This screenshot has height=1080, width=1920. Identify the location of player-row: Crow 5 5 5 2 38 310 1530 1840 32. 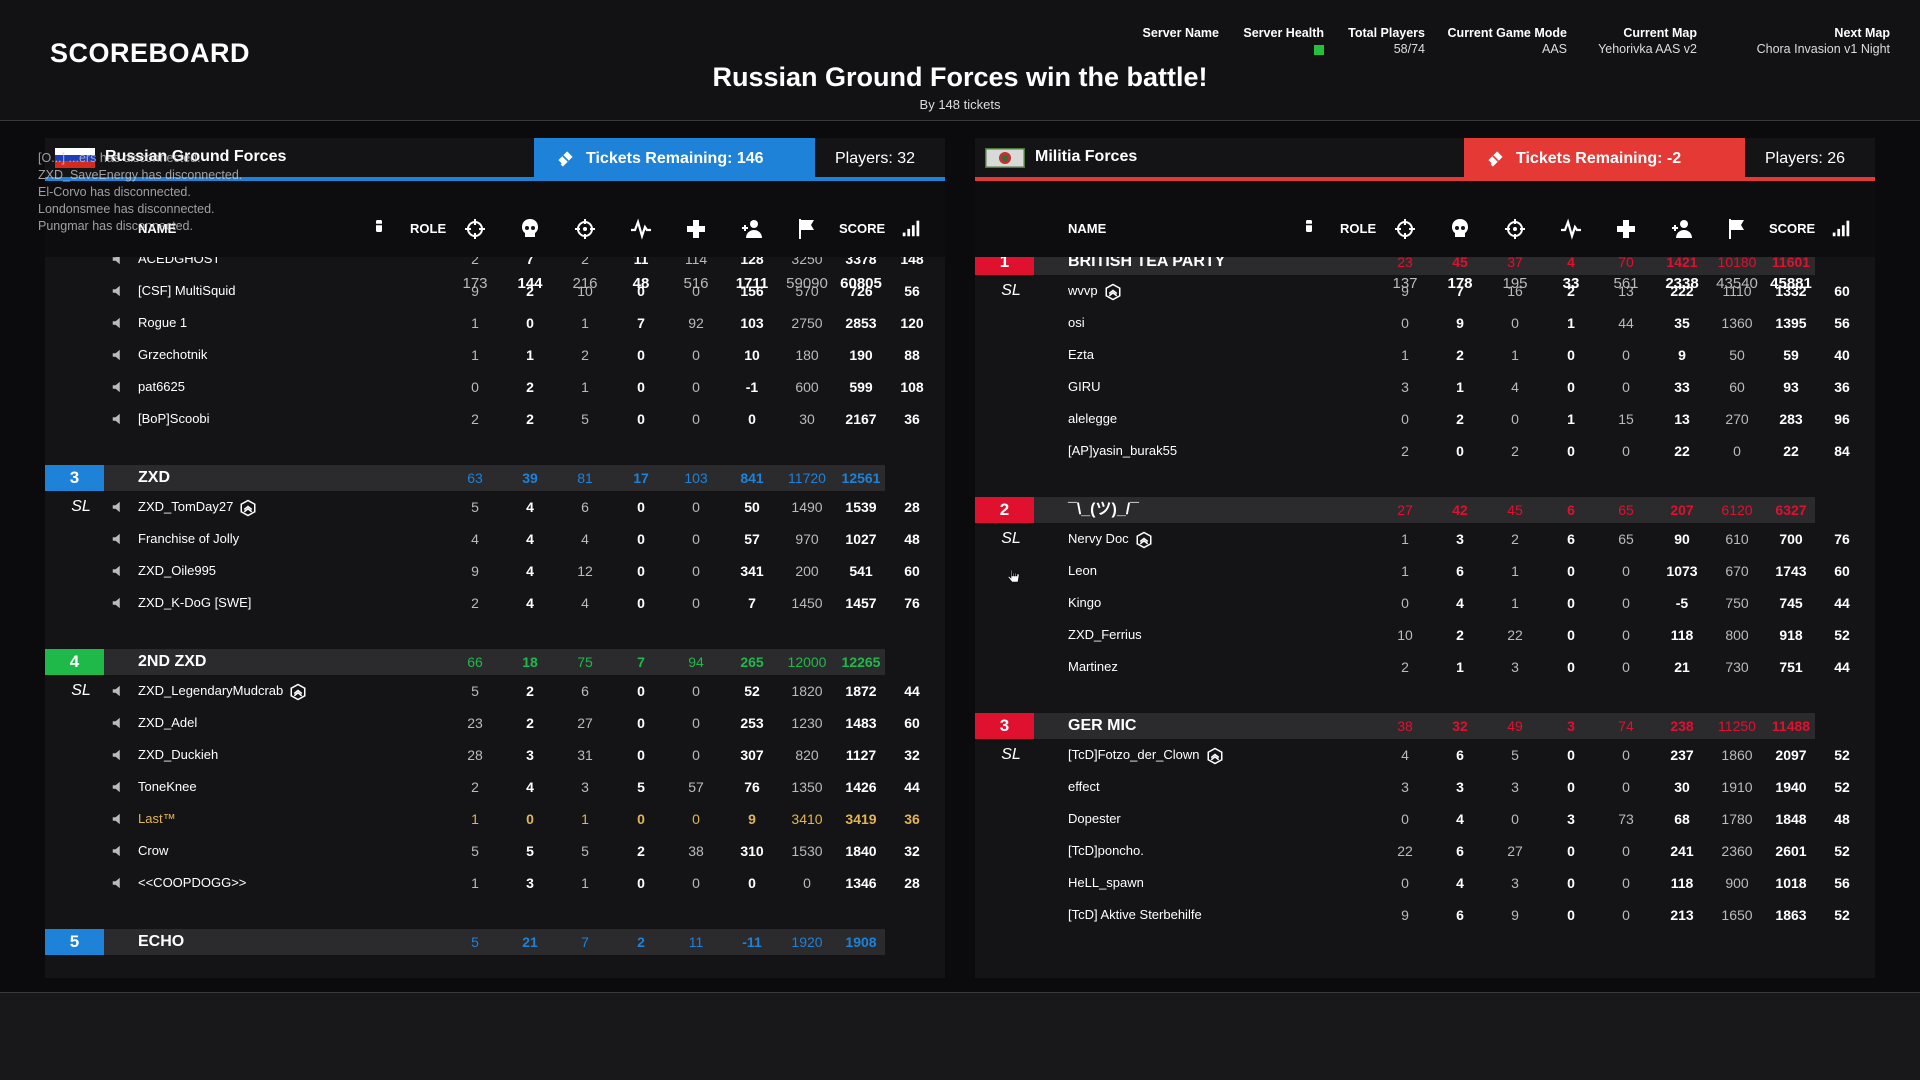
(495, 851).